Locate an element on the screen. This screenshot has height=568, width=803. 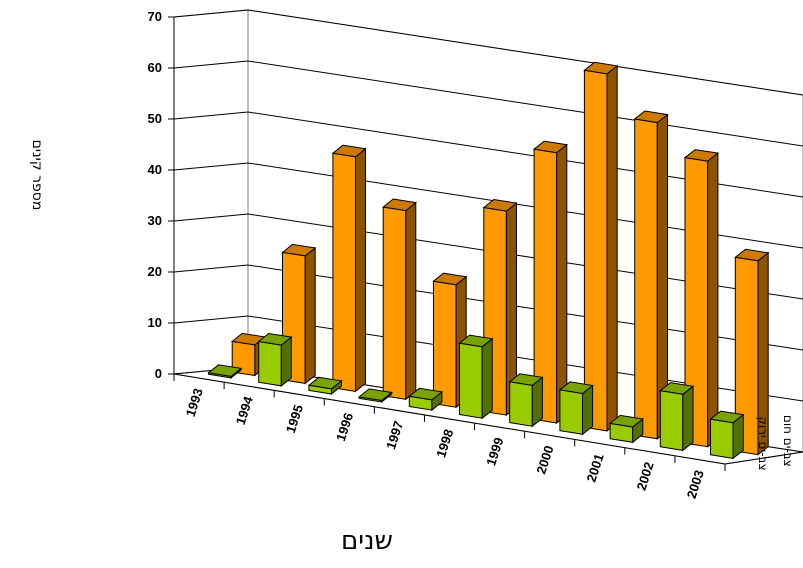
x-tick-label: 1993 is located at coordinates (194, 402).